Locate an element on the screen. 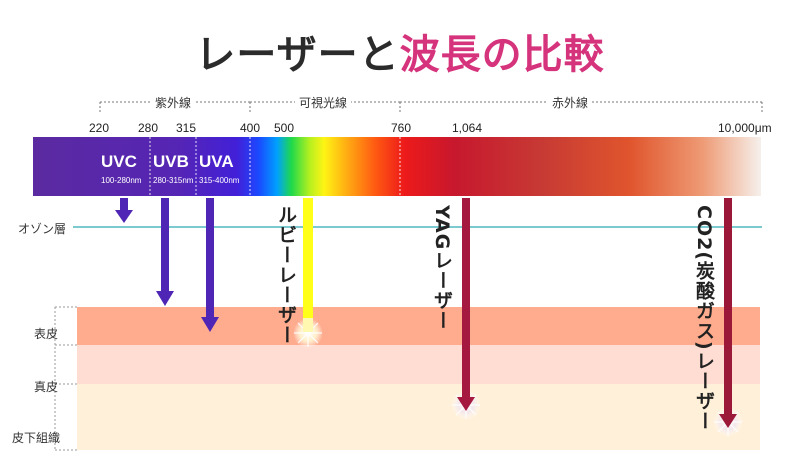  tick-label: 280 is located at coordinates (148, 128).